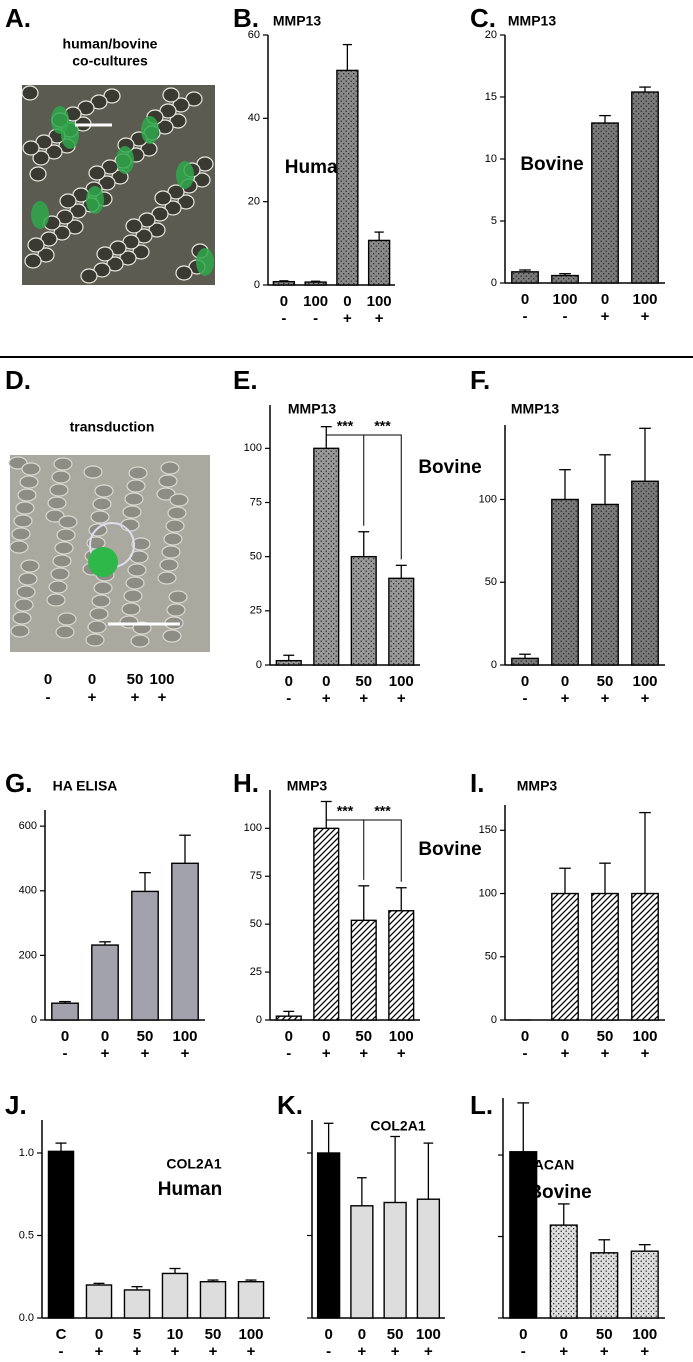 The width and height of the screenshot is (693, 1362). Describe the element at coordinates (193, 1164) in the screenshot. I see `panel-title: COL2A1` at that location.